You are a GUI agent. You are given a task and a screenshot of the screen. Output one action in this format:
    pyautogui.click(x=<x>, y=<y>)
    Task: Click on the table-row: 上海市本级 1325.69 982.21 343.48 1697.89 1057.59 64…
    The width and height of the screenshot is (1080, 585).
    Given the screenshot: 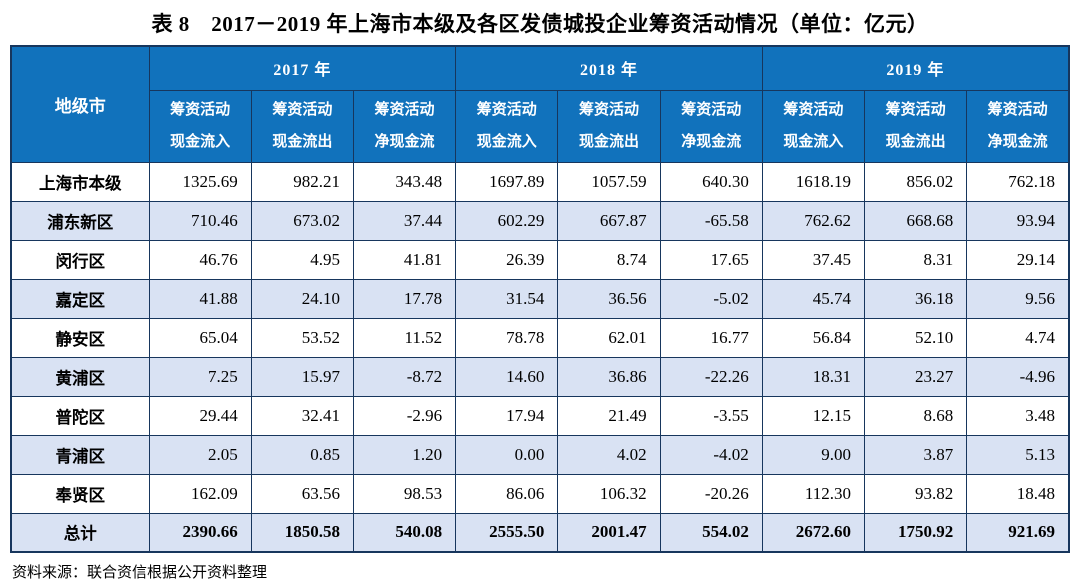 What is the action you would take?
    pyautogui.click(x=540, y=181)
    